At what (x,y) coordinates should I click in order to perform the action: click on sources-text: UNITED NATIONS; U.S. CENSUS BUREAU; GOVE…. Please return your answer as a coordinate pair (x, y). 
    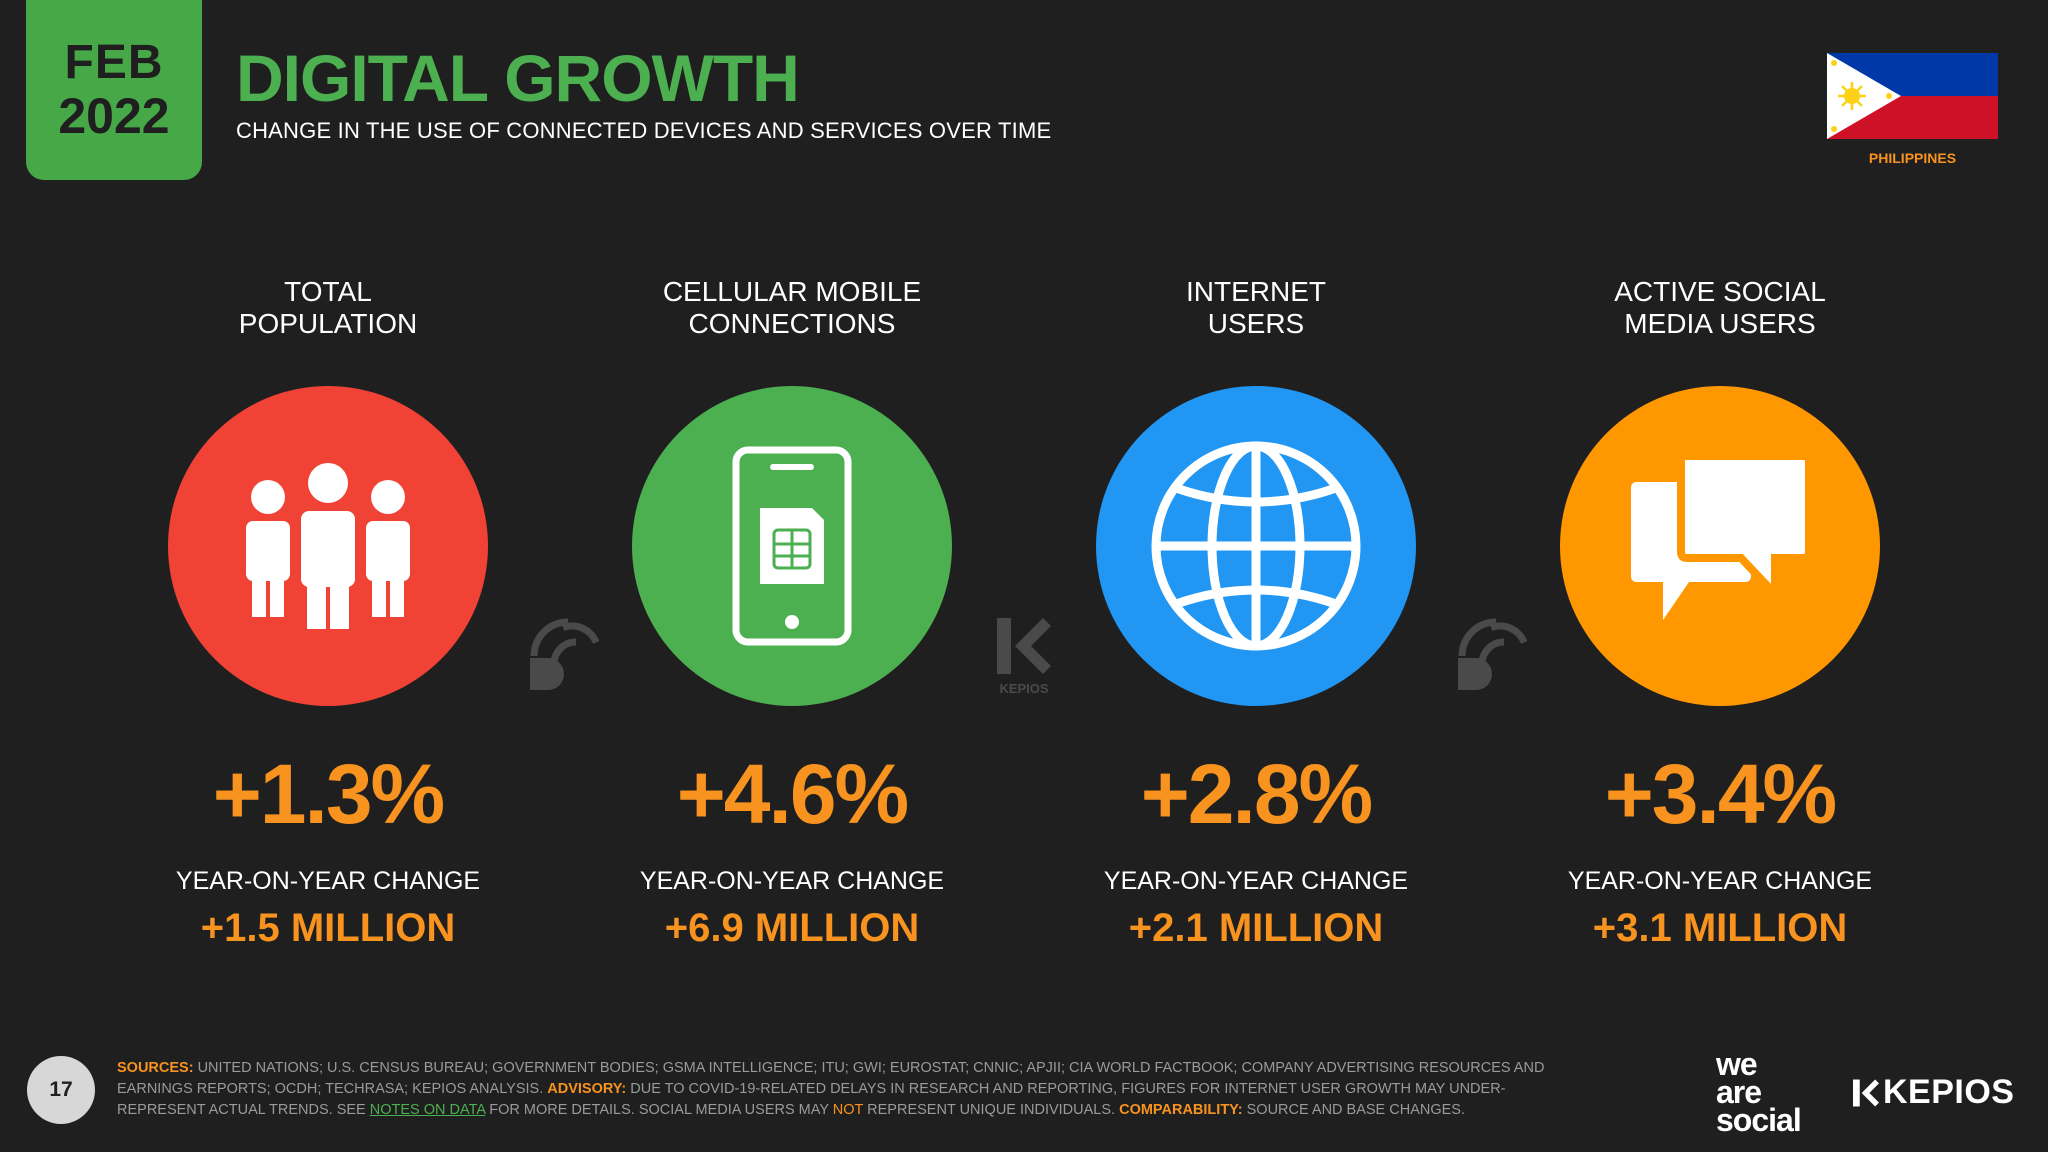
    Looking at the image, I should click on (831, 1078).